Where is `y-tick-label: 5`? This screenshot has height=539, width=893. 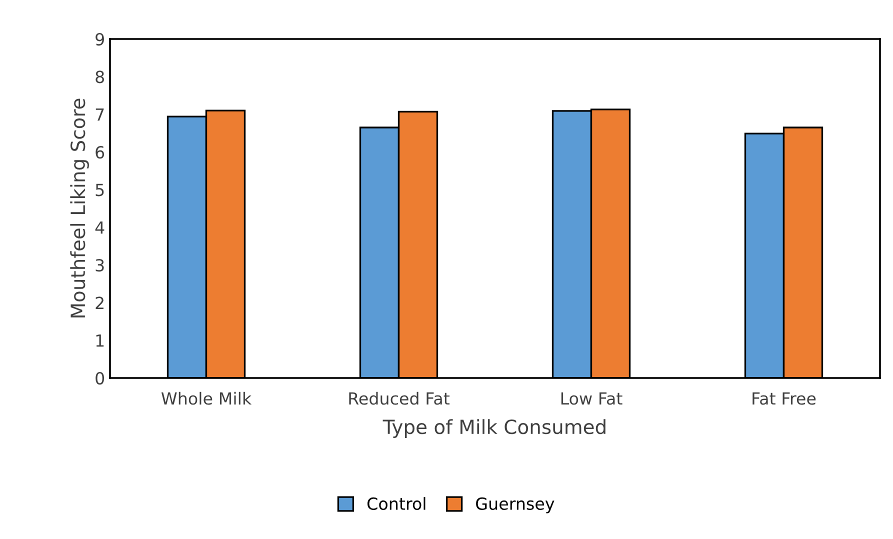
y-tick-label: 5 is located at coordinates (100, 190).